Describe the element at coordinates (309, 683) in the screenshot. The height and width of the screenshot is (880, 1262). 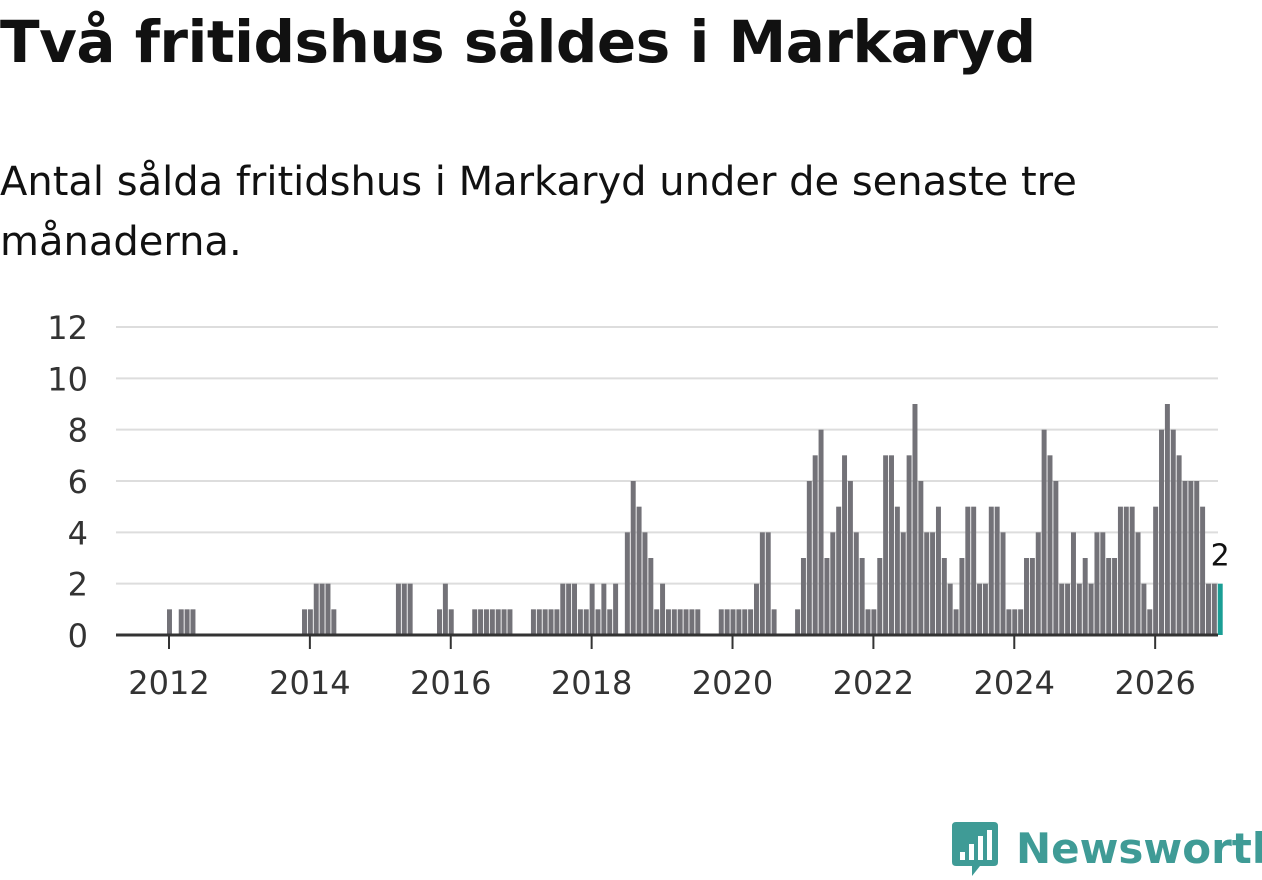
I see `x-tick-label-2014: 2014` at that location.